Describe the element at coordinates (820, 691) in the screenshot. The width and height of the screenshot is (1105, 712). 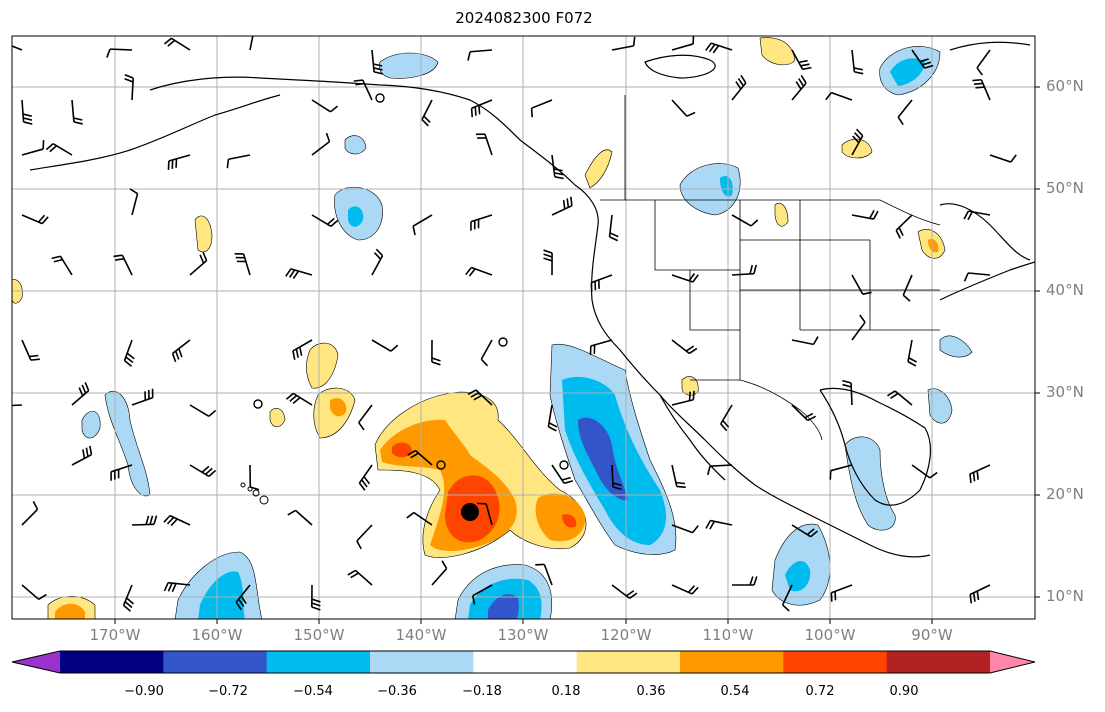
I see `colorbar-tick-label: 0.72` at that location.